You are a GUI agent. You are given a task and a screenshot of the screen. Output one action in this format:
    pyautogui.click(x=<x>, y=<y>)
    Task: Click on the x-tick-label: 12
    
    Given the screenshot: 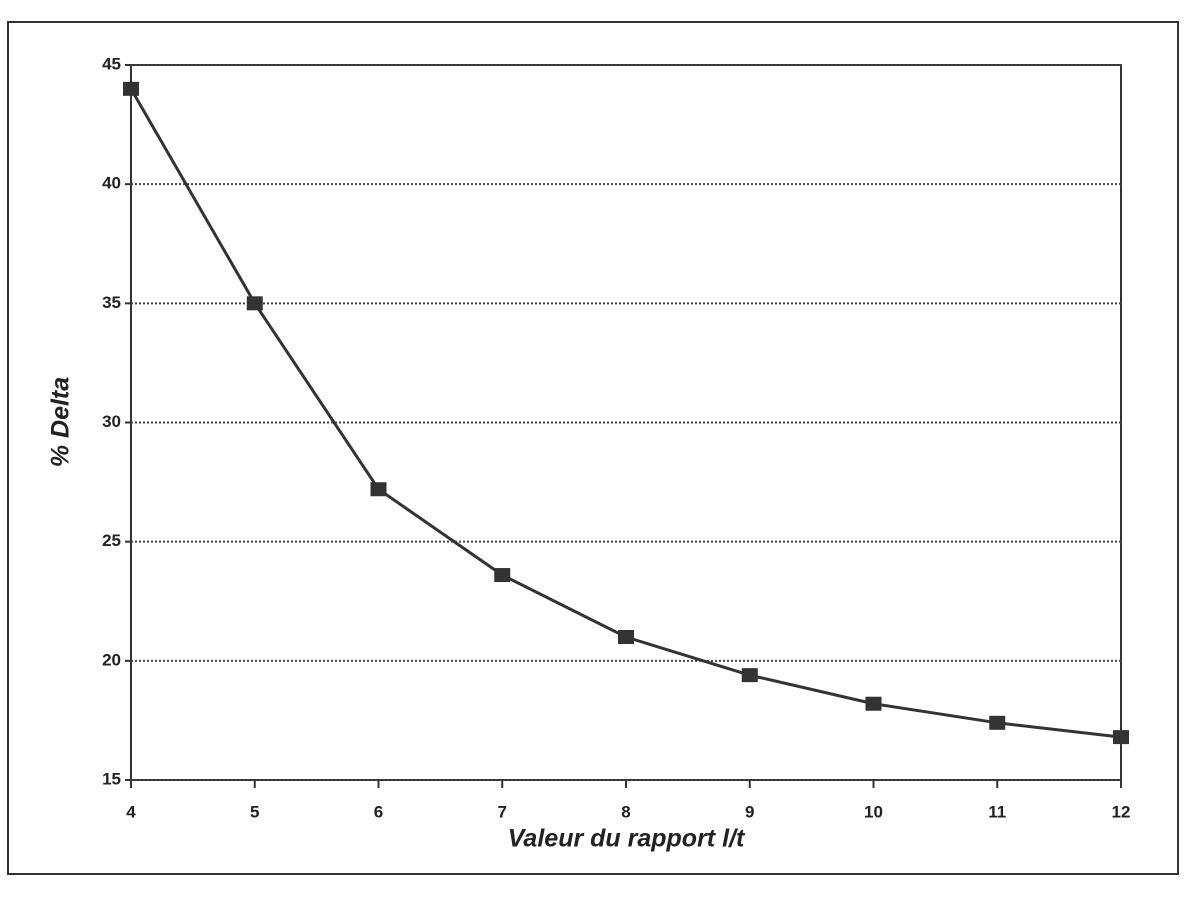 What is the action you would take?
    pyautogui.click(x=1121, y=811)
    